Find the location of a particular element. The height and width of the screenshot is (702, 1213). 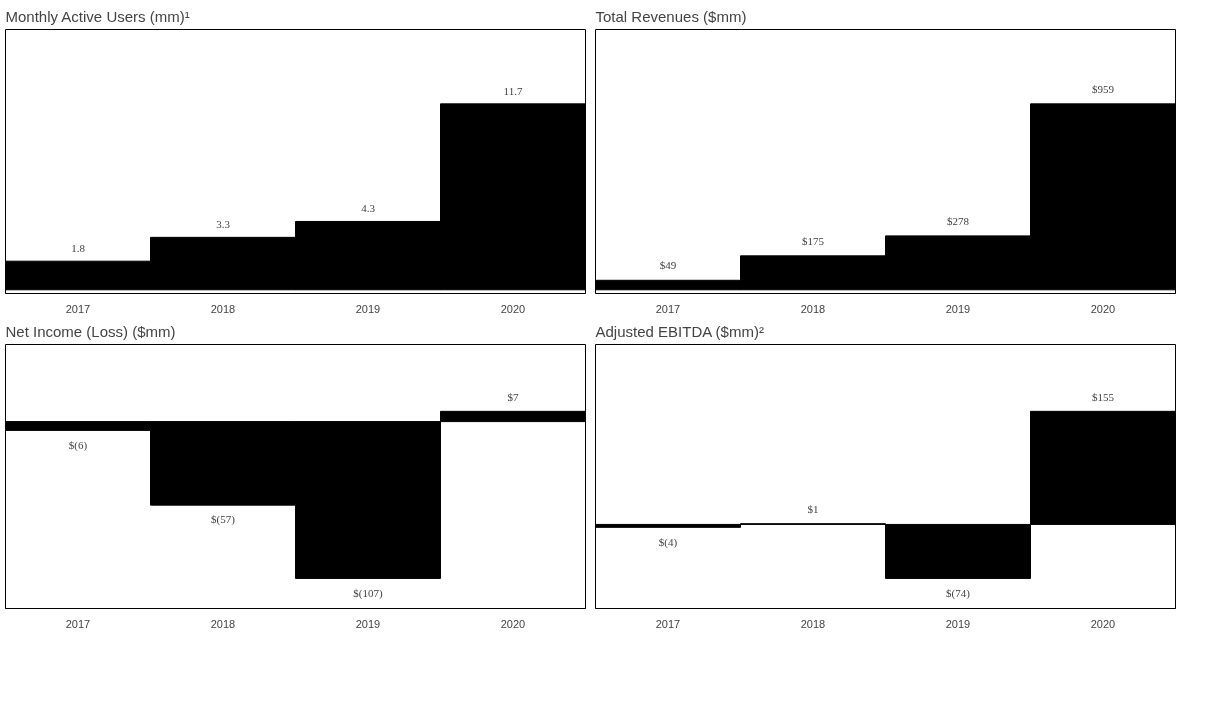

chart-title: Monthly Active Users (mm)¹ is located at coordinates (97, 16).